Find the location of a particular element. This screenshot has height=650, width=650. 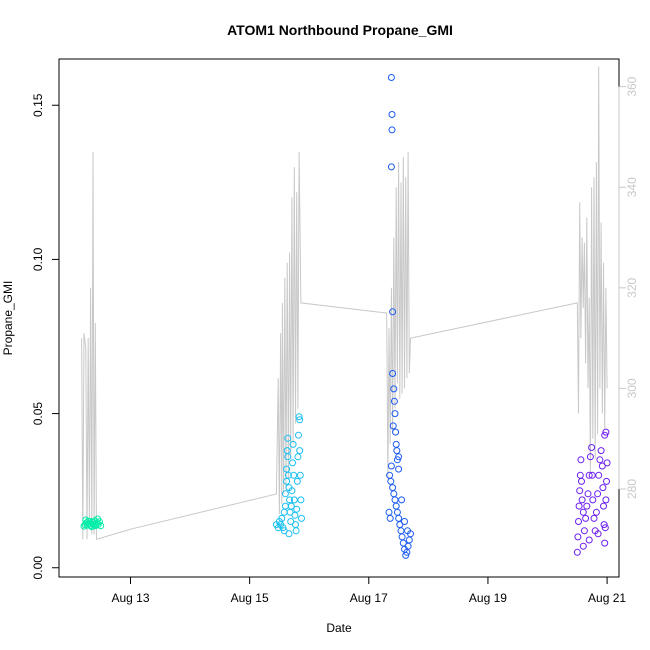

y2-tick-label: 360 is located at coordinates (632, 86).